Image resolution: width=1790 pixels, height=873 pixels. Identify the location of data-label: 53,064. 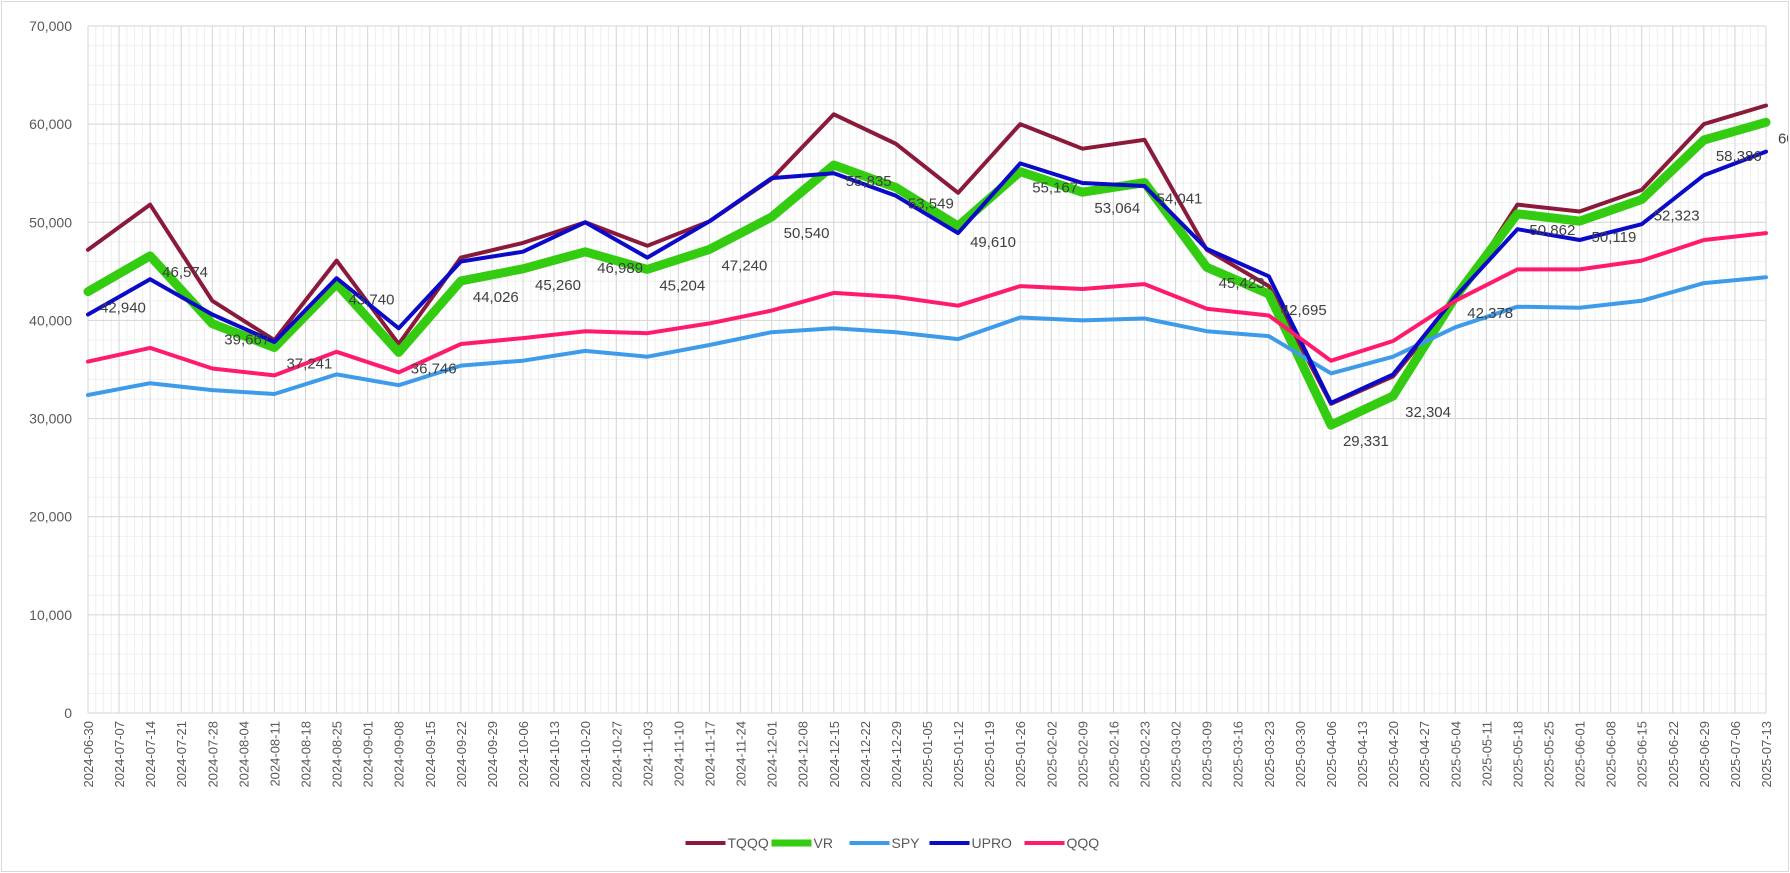
(1117, 208).